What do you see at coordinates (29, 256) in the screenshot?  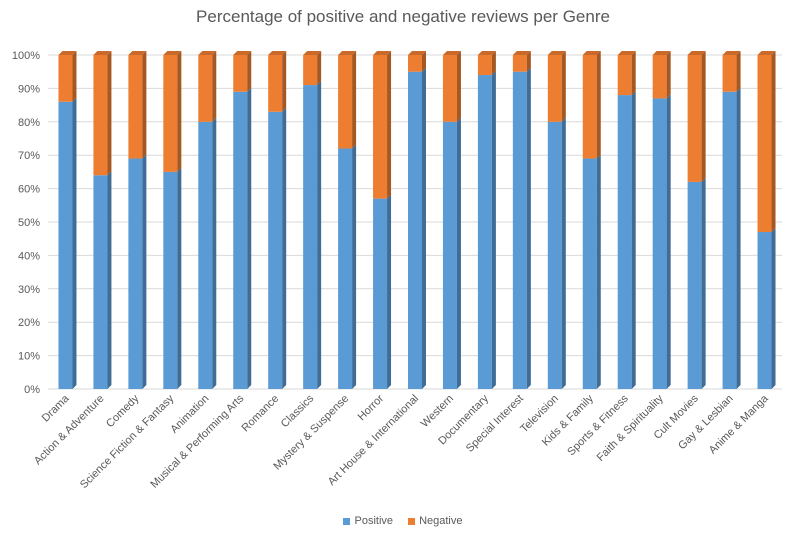 I see `y-tick-label: 40%` at bounding box center [29, 256].